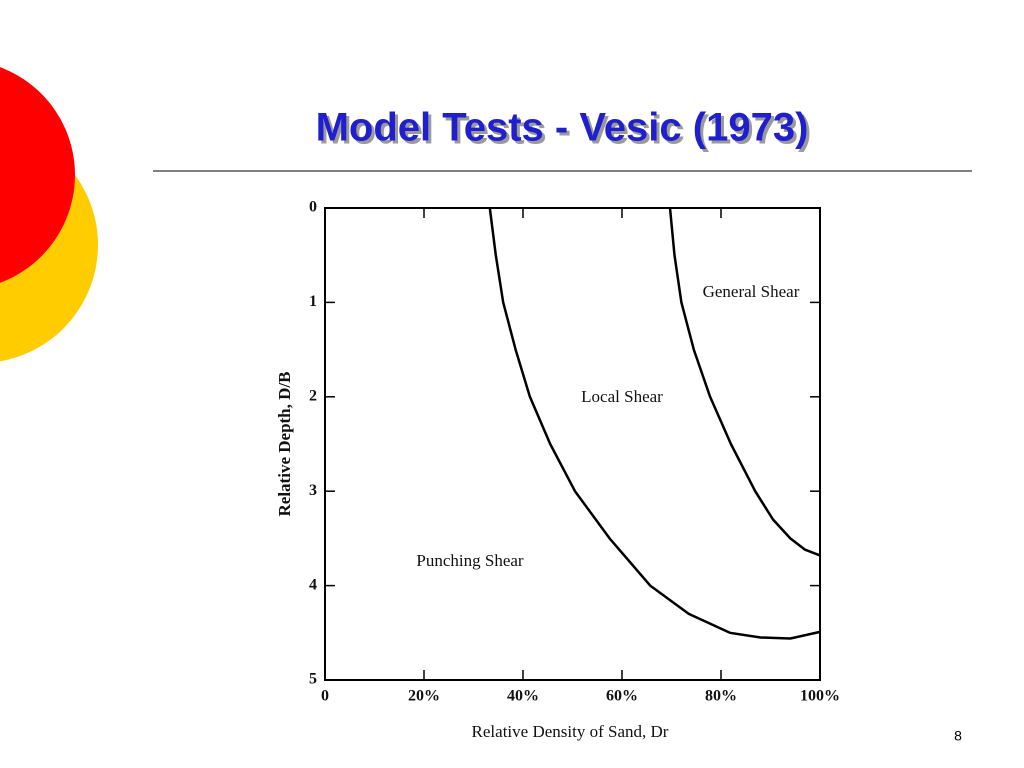  What do you see at coordinates (424, 696) in the screenshot?
I see `x-tick-label: 20%` at bounding box center [424, 696].